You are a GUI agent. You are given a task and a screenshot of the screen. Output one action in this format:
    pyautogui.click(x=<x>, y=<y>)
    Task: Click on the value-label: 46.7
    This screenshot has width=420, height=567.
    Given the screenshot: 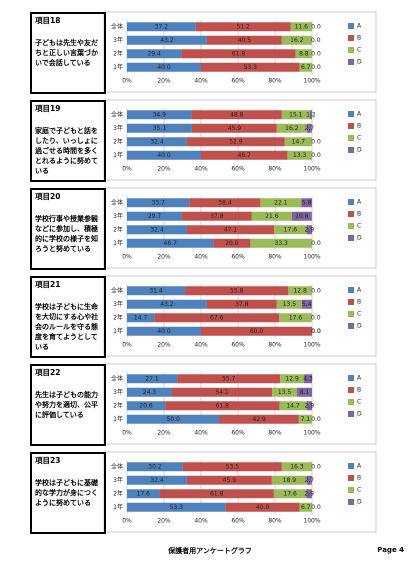 What is the action you would take?
    pyautogui.click(x=245, y=155)
    